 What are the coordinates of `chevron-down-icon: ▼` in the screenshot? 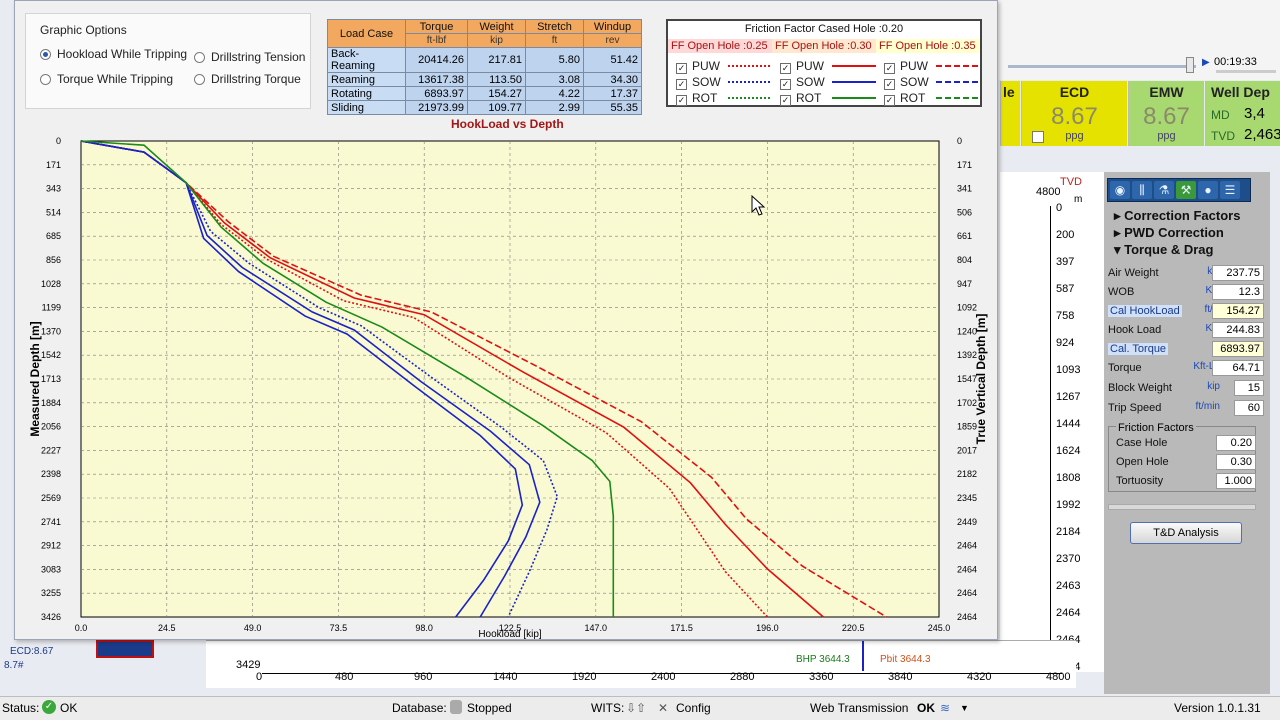 It's located at (964, 708).